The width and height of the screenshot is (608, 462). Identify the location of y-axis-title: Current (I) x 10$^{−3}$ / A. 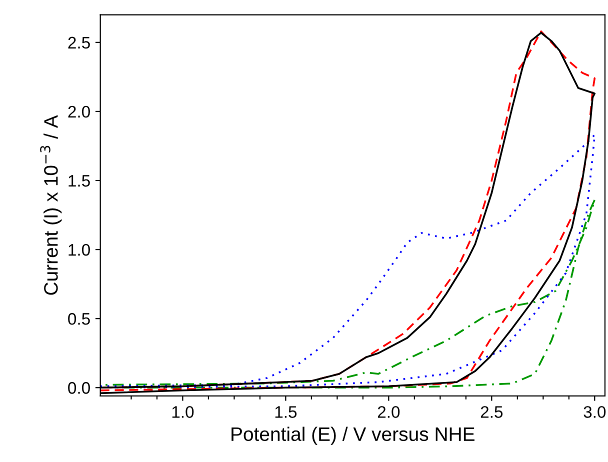
(51, 205).